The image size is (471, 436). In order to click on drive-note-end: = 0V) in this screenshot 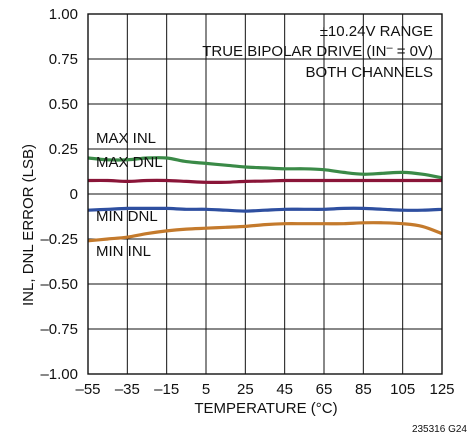, I will do `click(413, 51)`.